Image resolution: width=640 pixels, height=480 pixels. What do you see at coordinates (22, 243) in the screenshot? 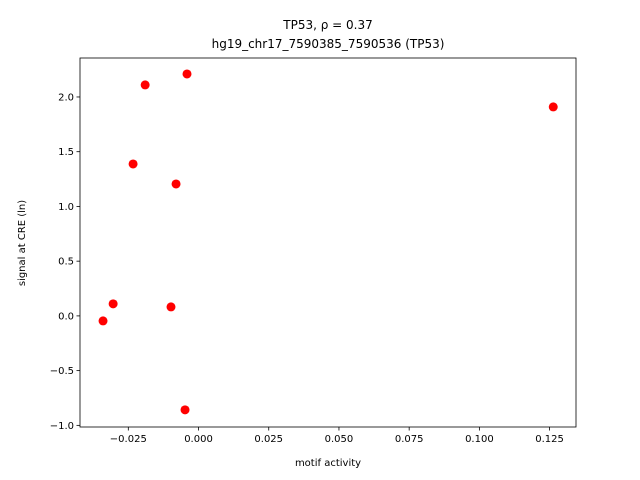
I see `y-axis-label: signal at CRE (ln)` at bounding box center [22, 243].